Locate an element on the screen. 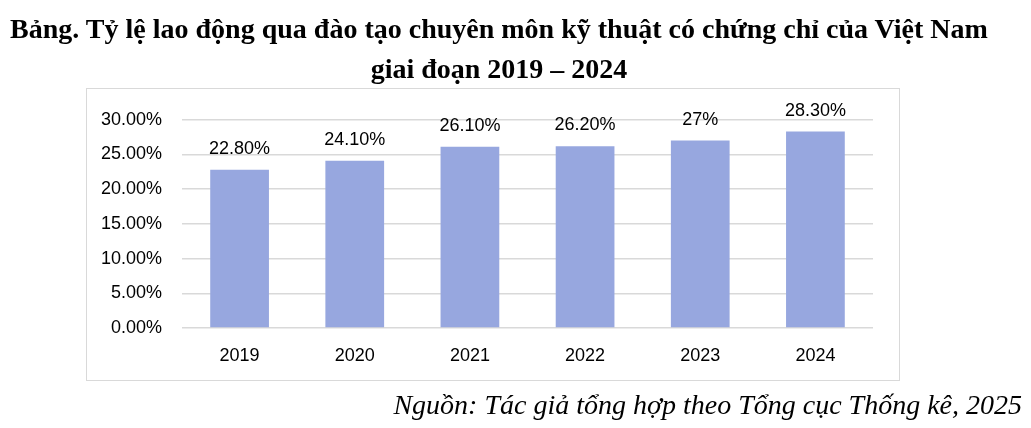 This screenshot has height=428, width=1031. text: Nguồn: Tác giả tổng hợp theo Tổng cục Thống kê, 2025 is located at coordinates (707, 404).